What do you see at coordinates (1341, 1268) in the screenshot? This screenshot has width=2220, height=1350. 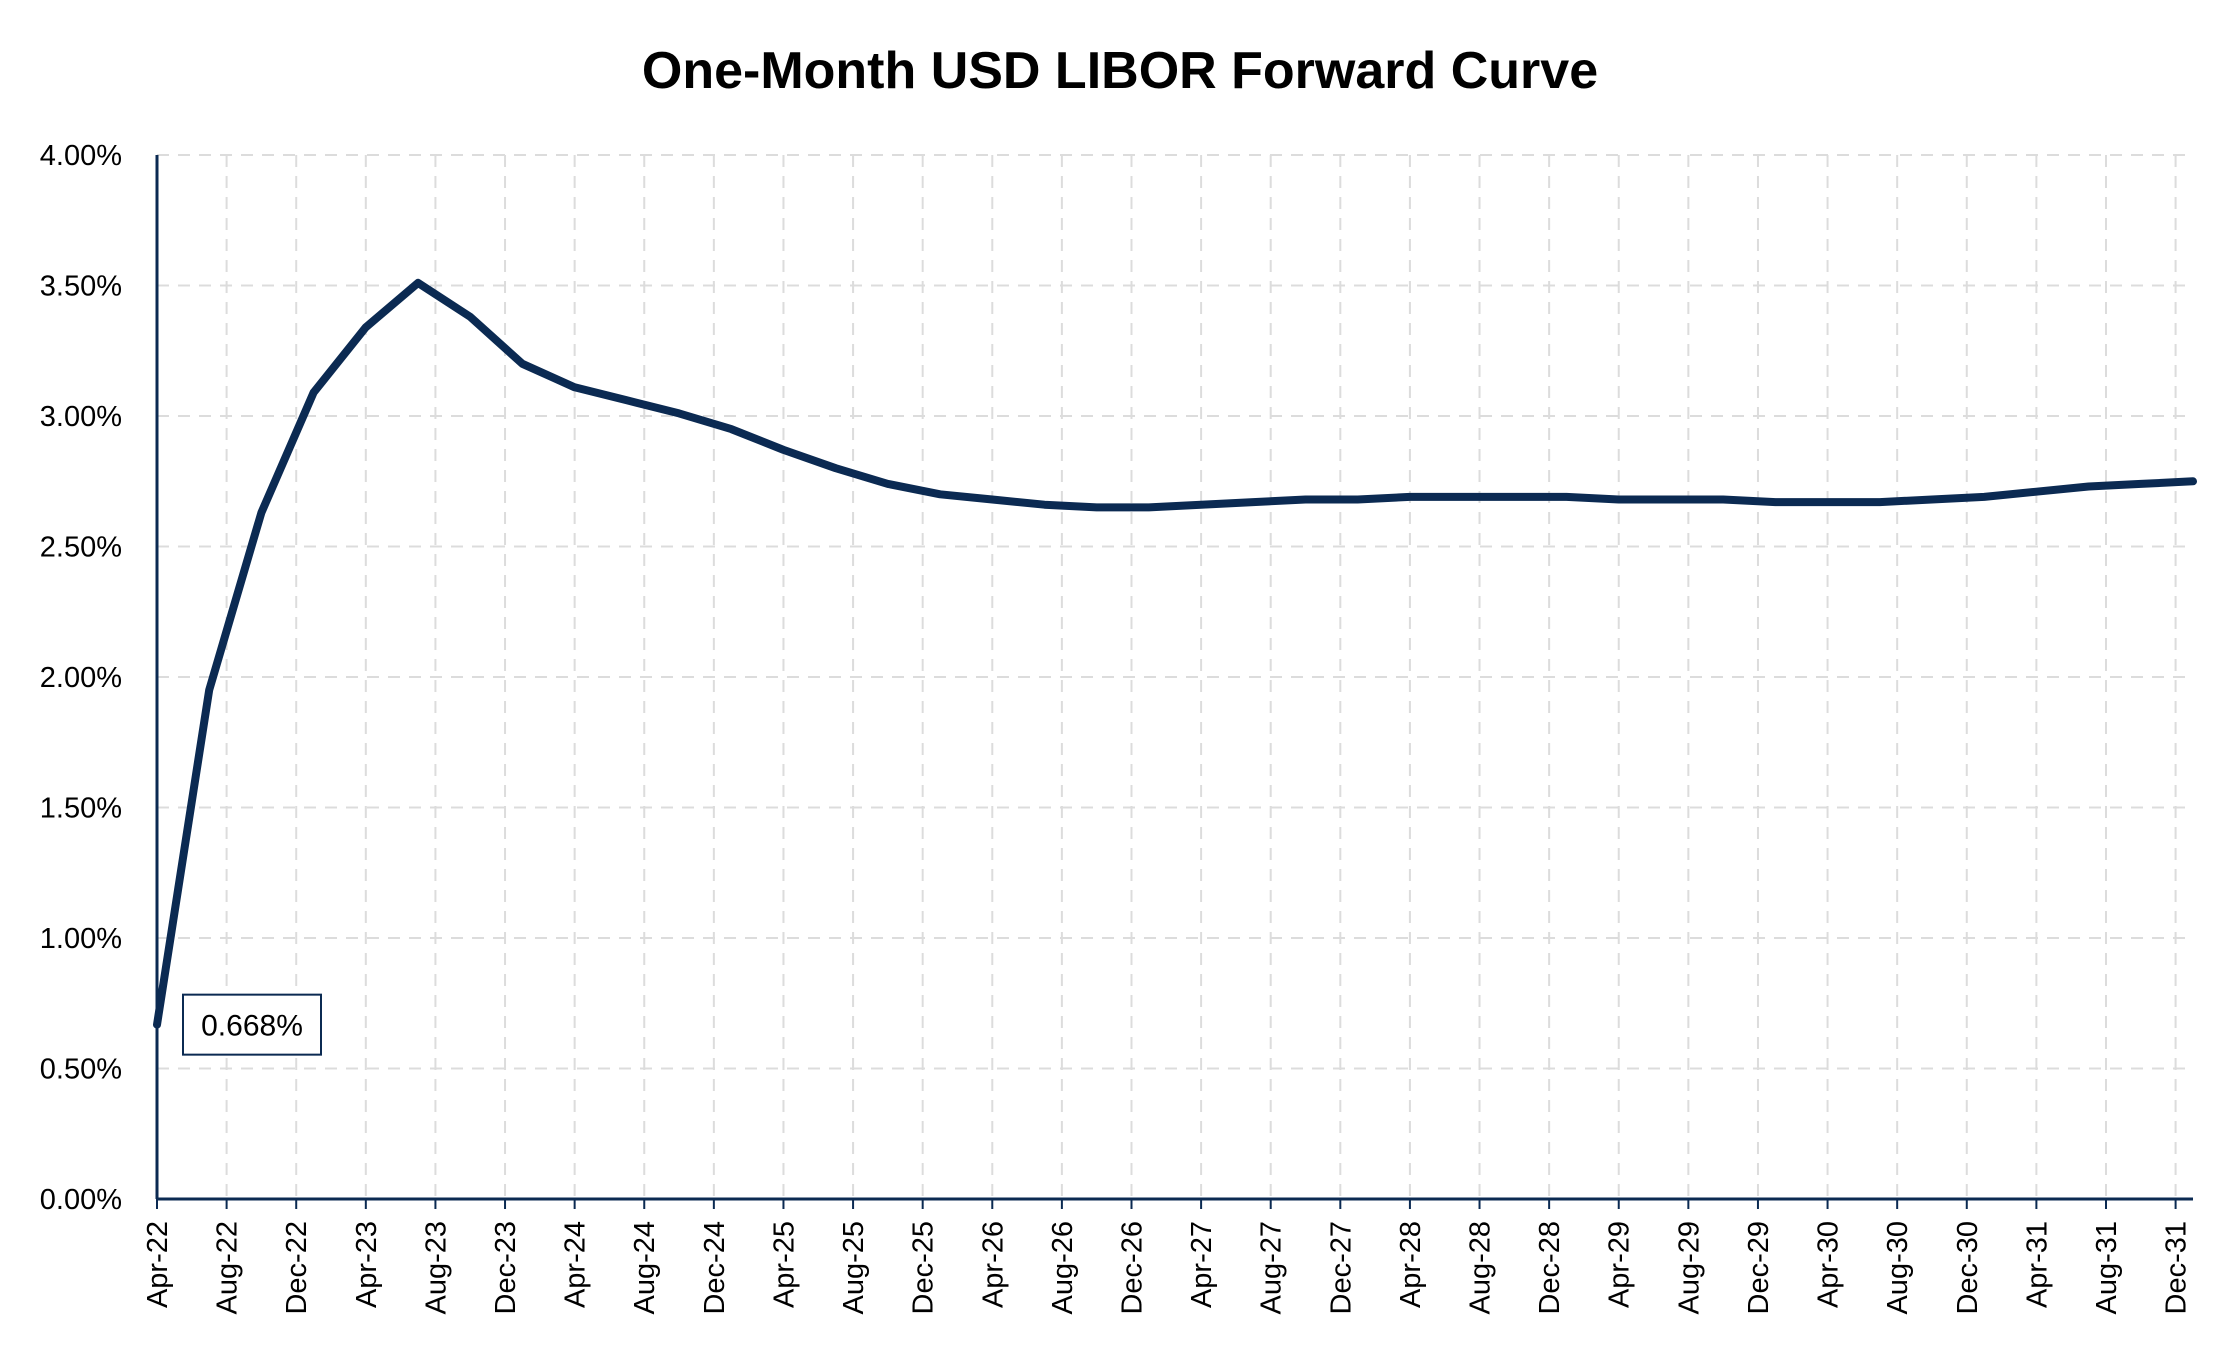 I see `x-tick-label: Dec-27` at bounding box center [1341, 1268].